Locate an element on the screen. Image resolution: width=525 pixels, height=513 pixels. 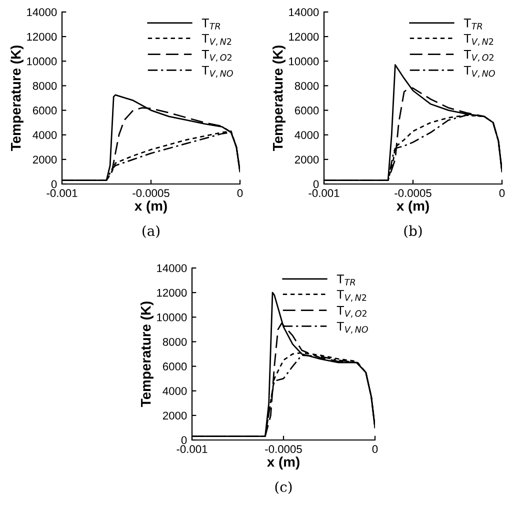
text: (a) is located at coordinates (151, 231).